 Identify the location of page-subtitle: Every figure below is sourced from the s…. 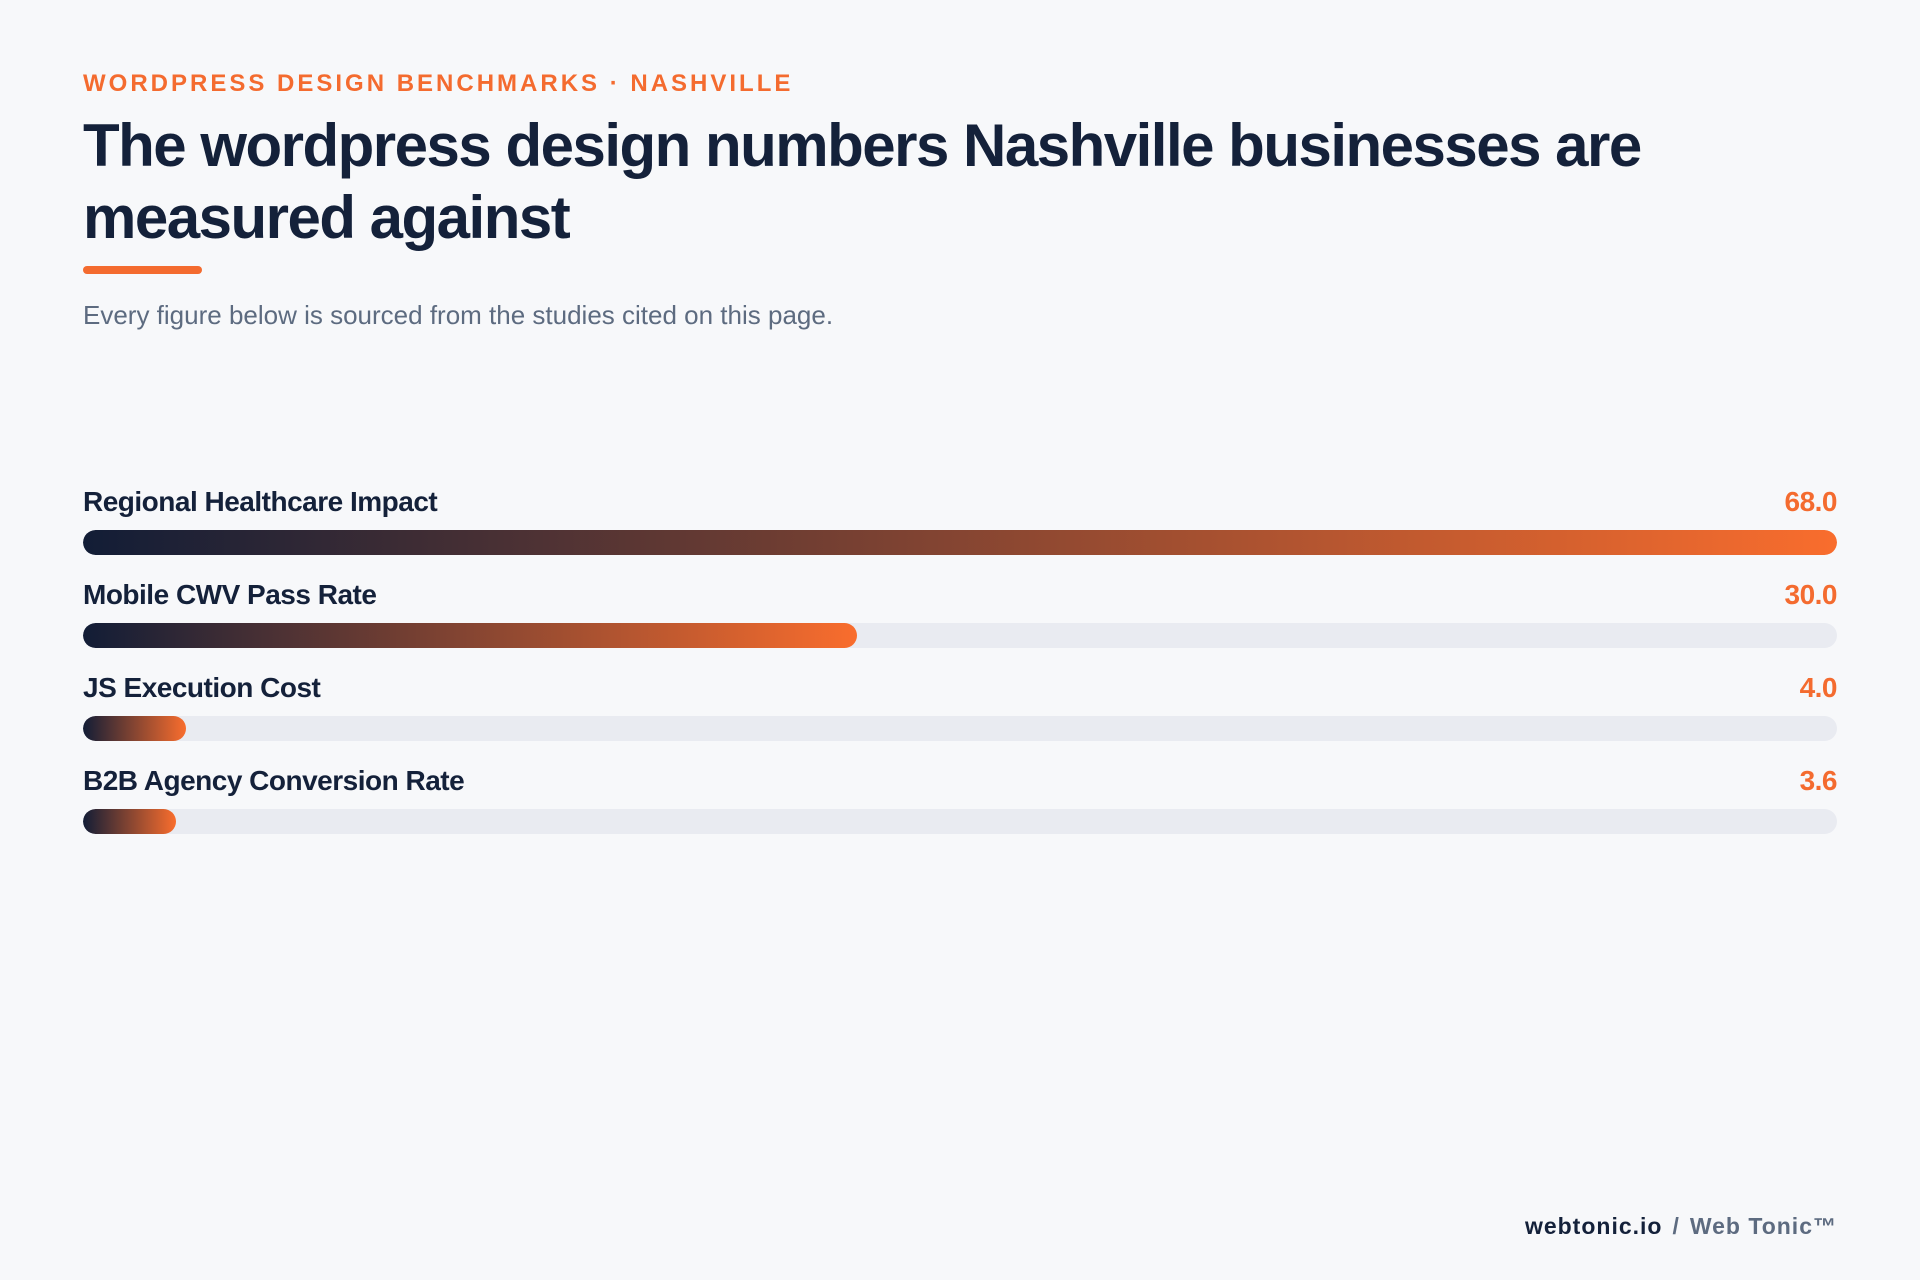
(458, 315).